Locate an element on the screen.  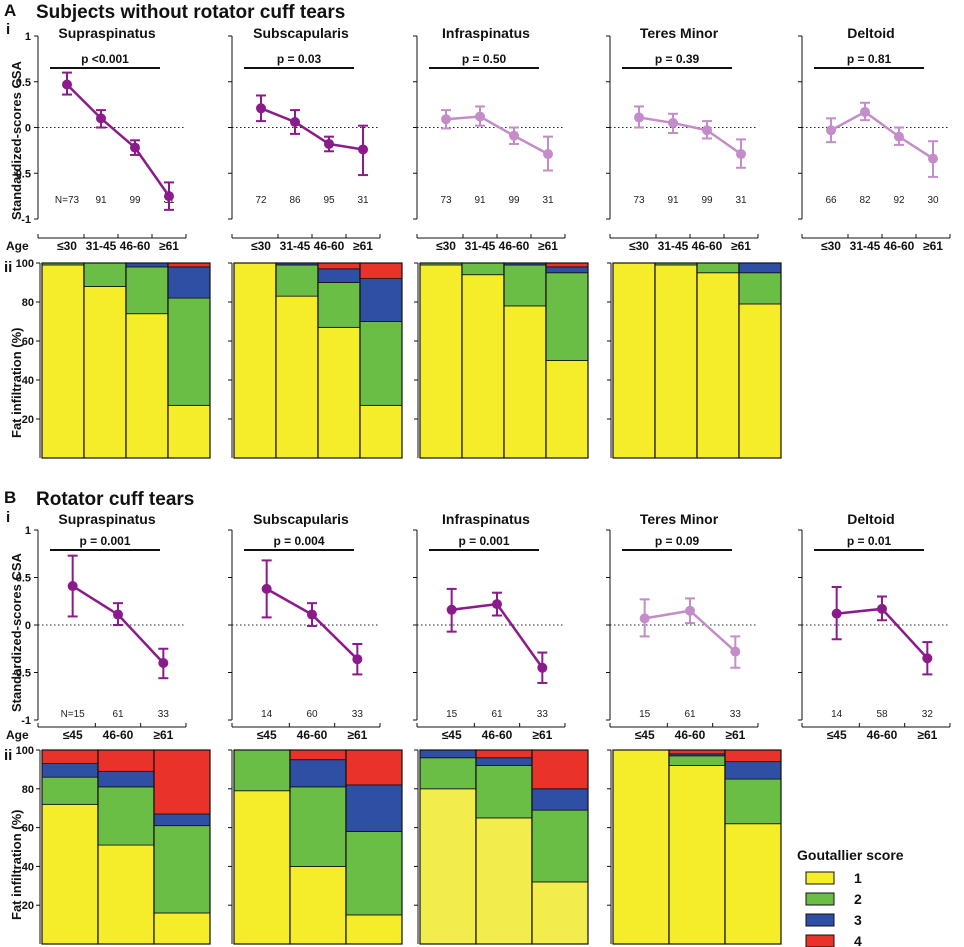
a-ii-supraspinatus-y-tick-label: 60 is located at coordinates (28, 342).